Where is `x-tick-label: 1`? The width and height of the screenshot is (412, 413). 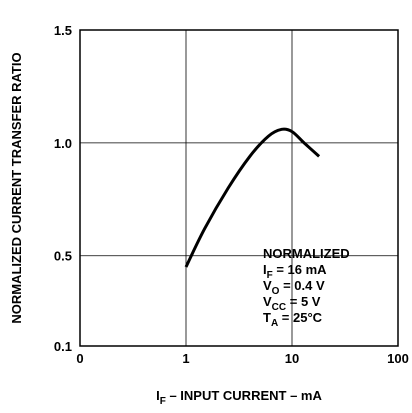
x-tick-label: 1 is located at coordinates (185, 358).